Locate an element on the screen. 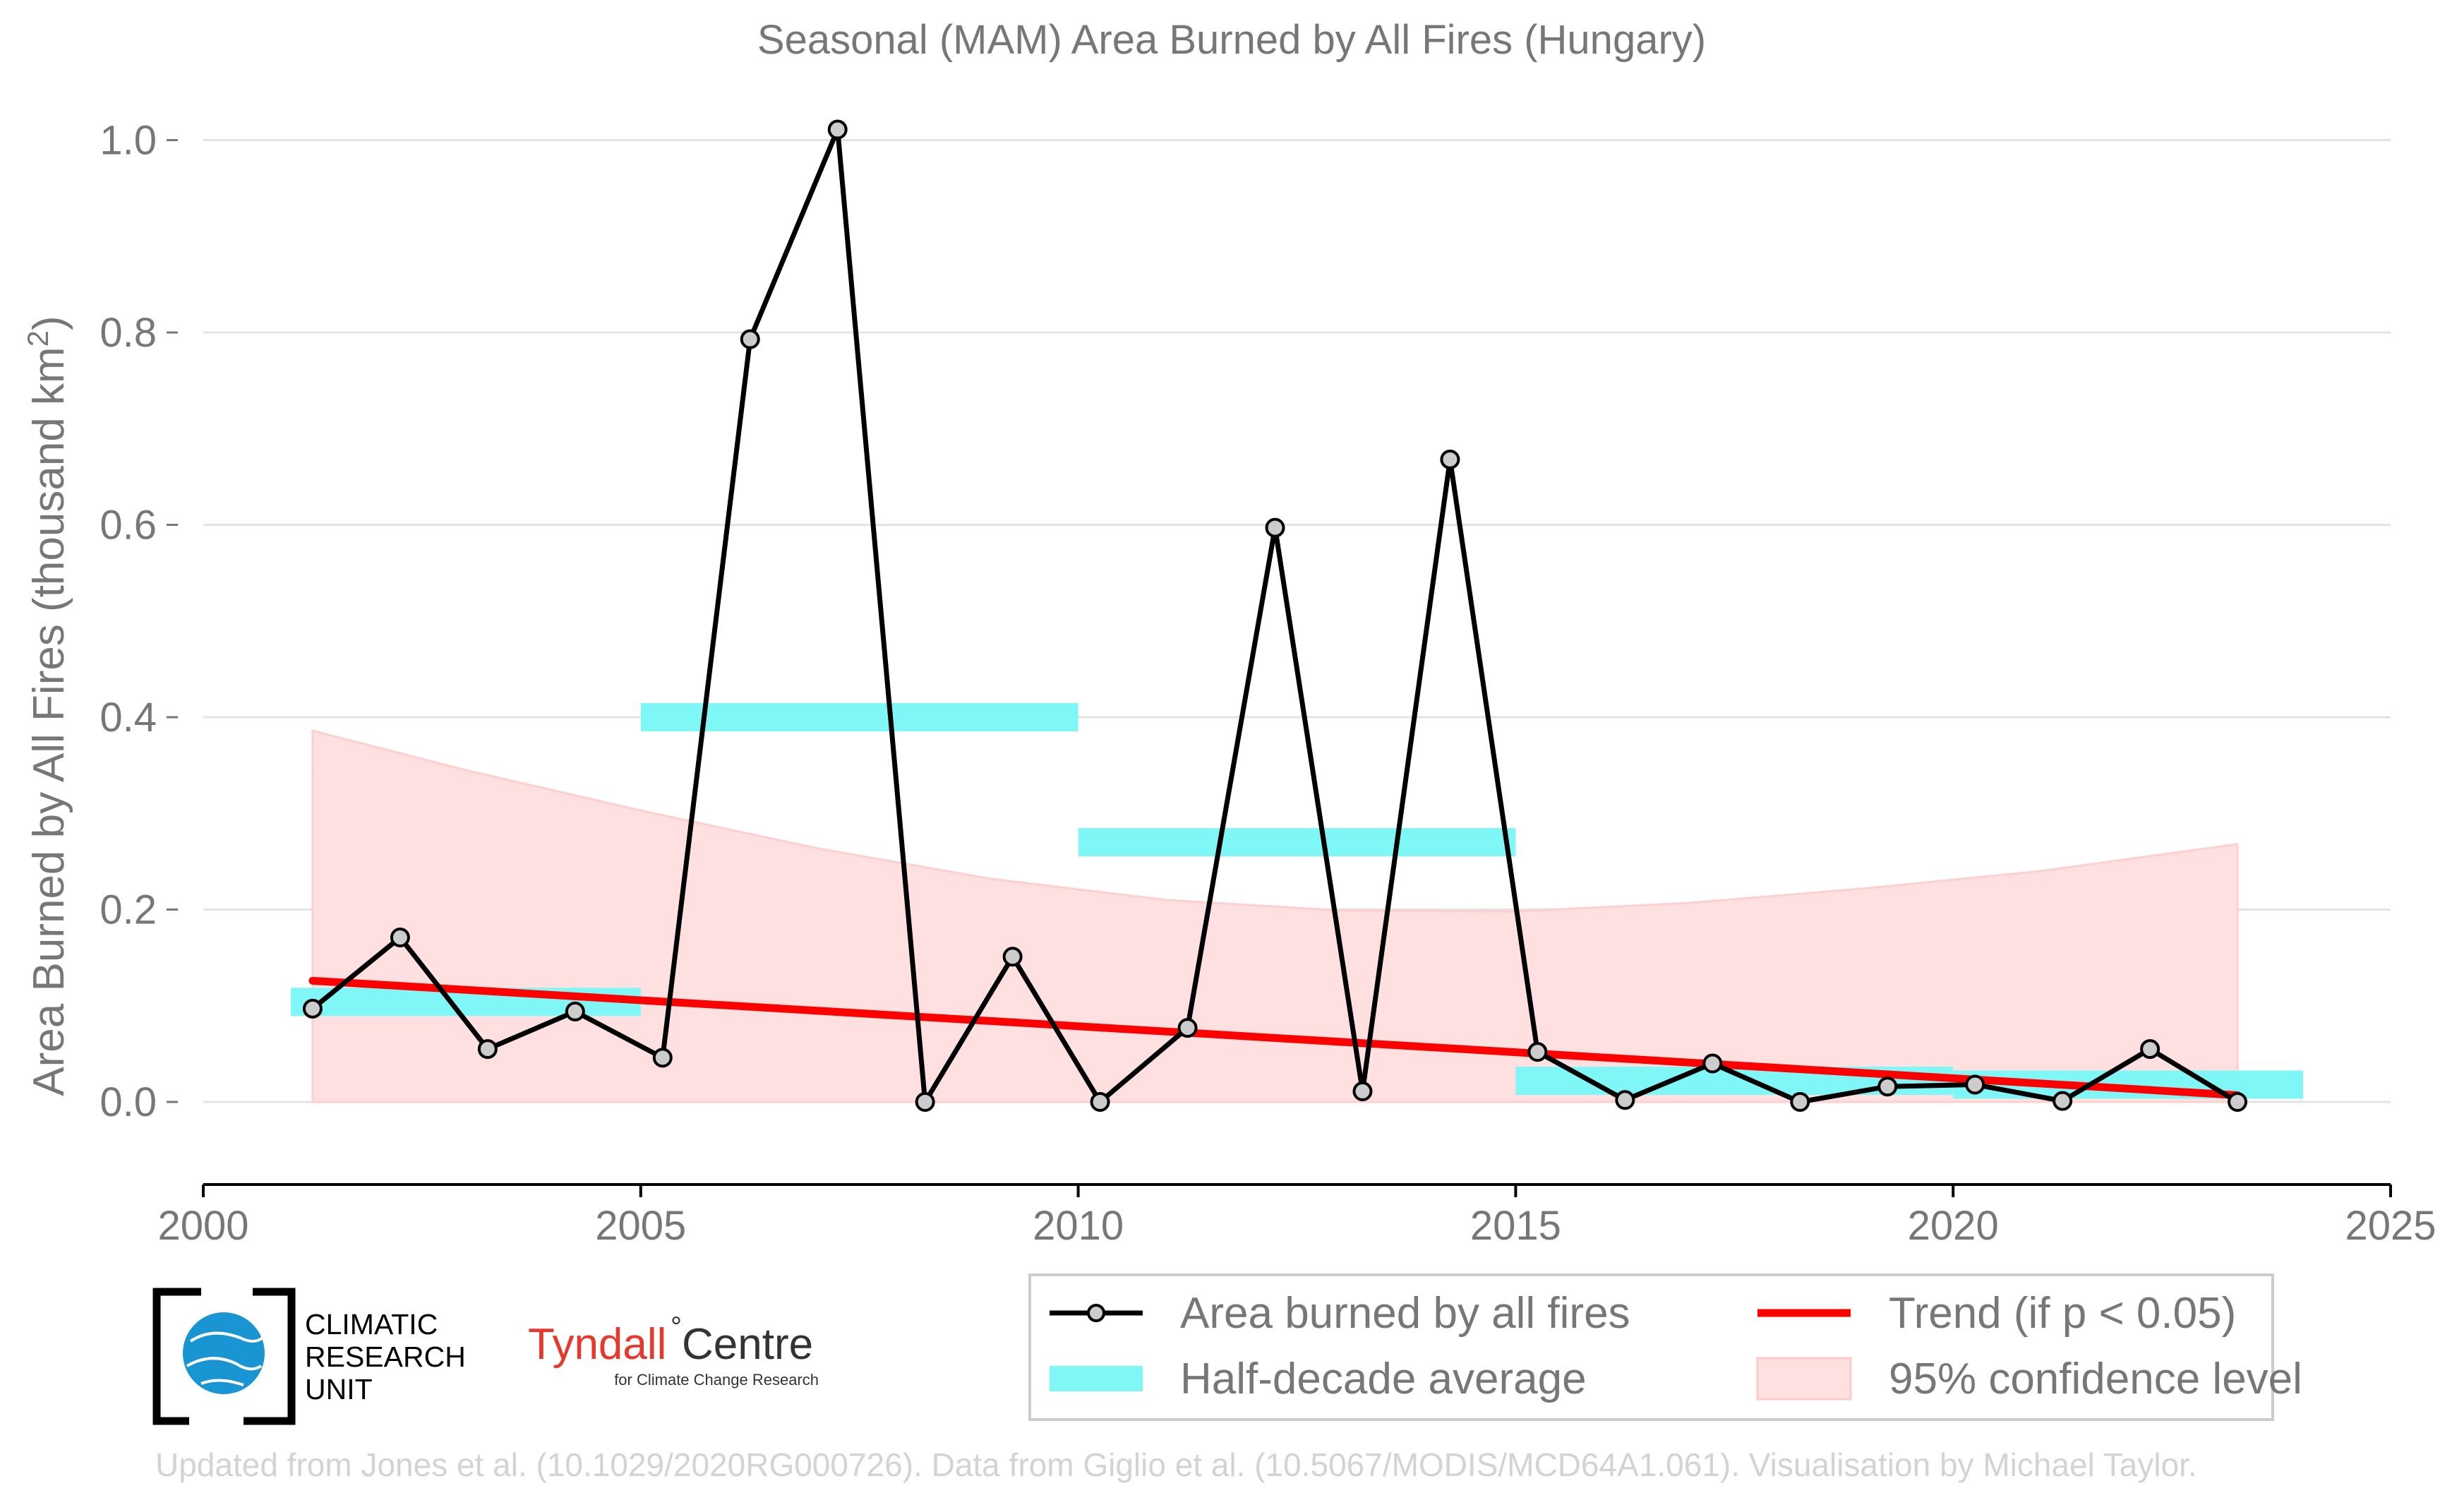  legend-label-half-decade: Half-decade average is located at coordinates (1383, 1379).